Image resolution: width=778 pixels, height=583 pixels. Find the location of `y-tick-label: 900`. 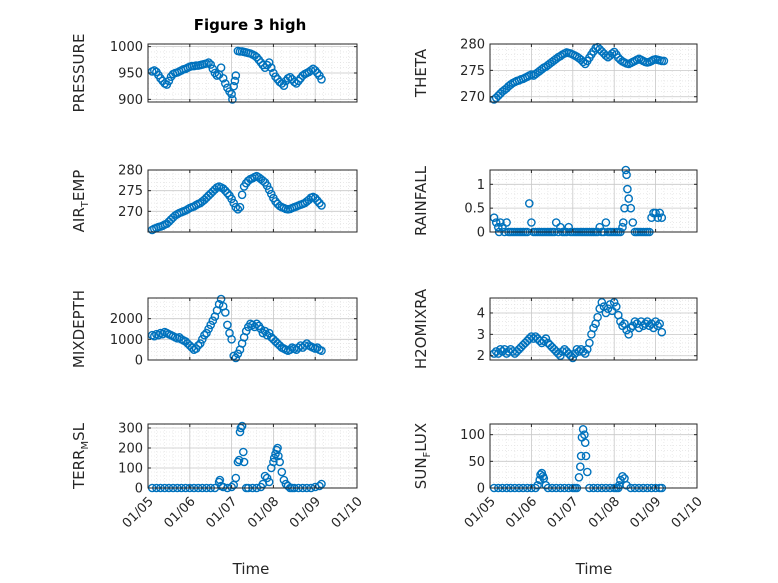

y-tick-label: 900 is located at coordinates (130, 100).